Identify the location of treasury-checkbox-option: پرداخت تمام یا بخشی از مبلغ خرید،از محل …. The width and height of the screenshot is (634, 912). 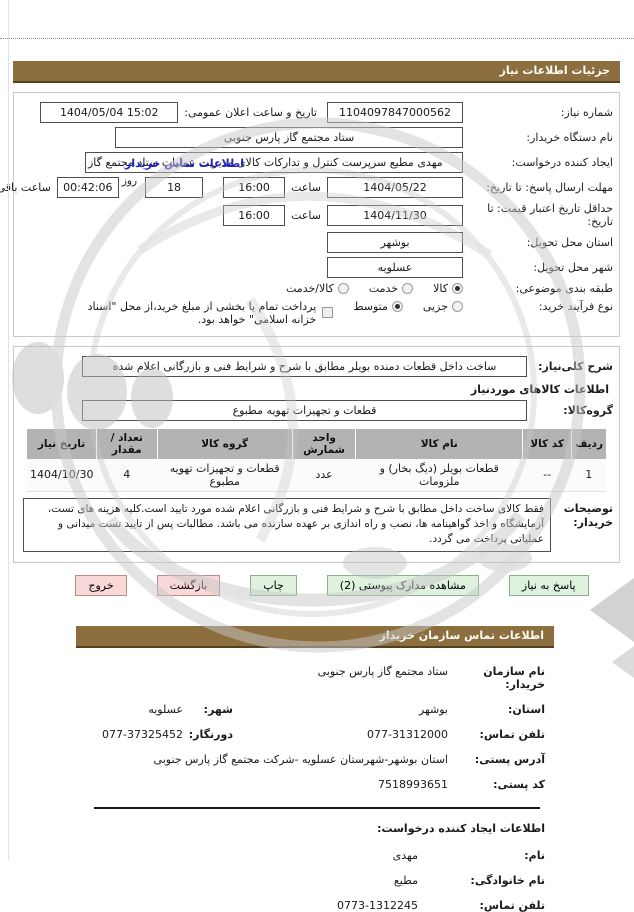
(208, 312).